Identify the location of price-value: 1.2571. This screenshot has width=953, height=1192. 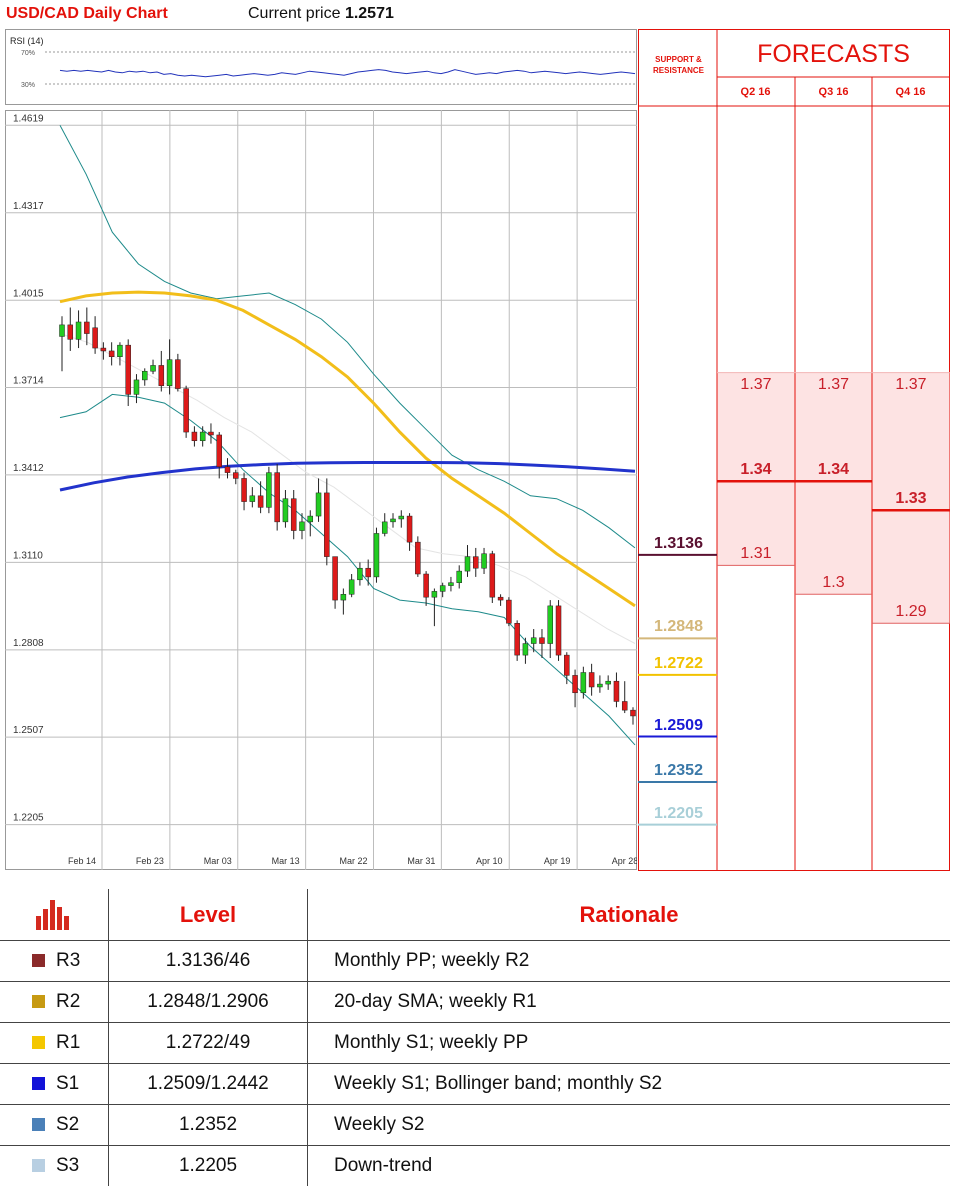
(369, 13).